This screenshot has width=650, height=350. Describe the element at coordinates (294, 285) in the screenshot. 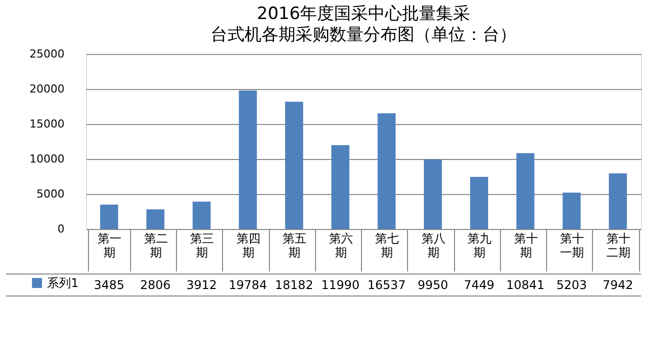

I see `data-label: 18182` at that location.